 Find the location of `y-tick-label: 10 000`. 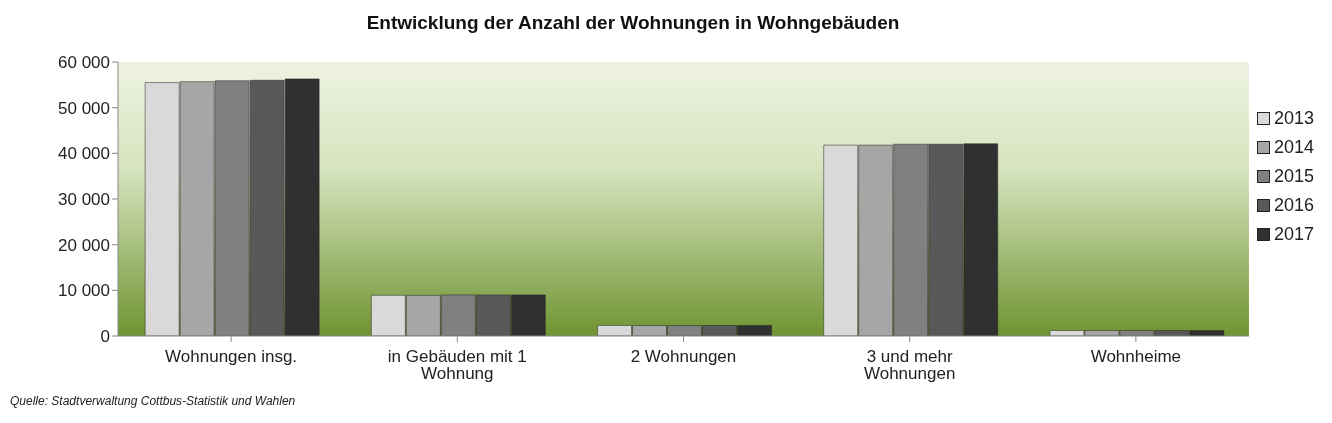

y-tick-label: 10 000 is located at coordinates (84, 291).